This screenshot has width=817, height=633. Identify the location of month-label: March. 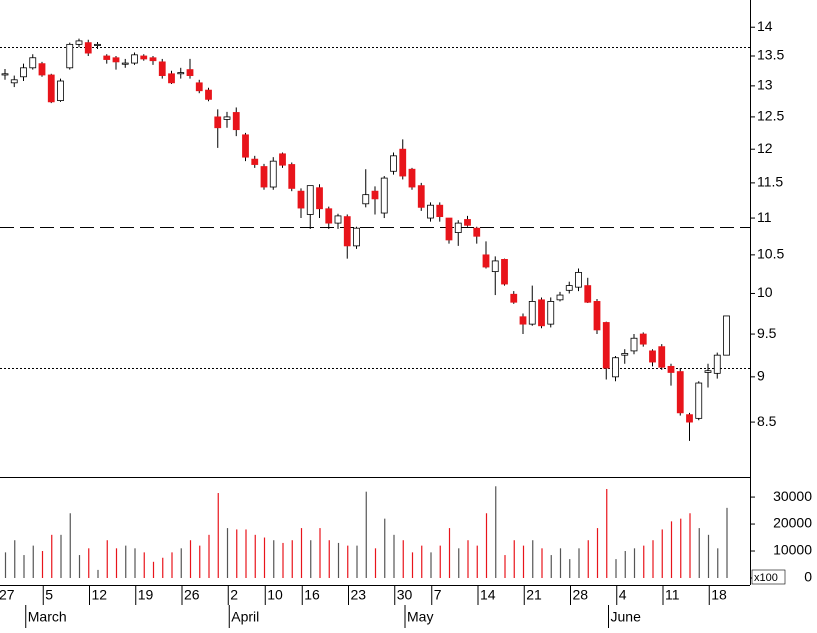
(47, 617).